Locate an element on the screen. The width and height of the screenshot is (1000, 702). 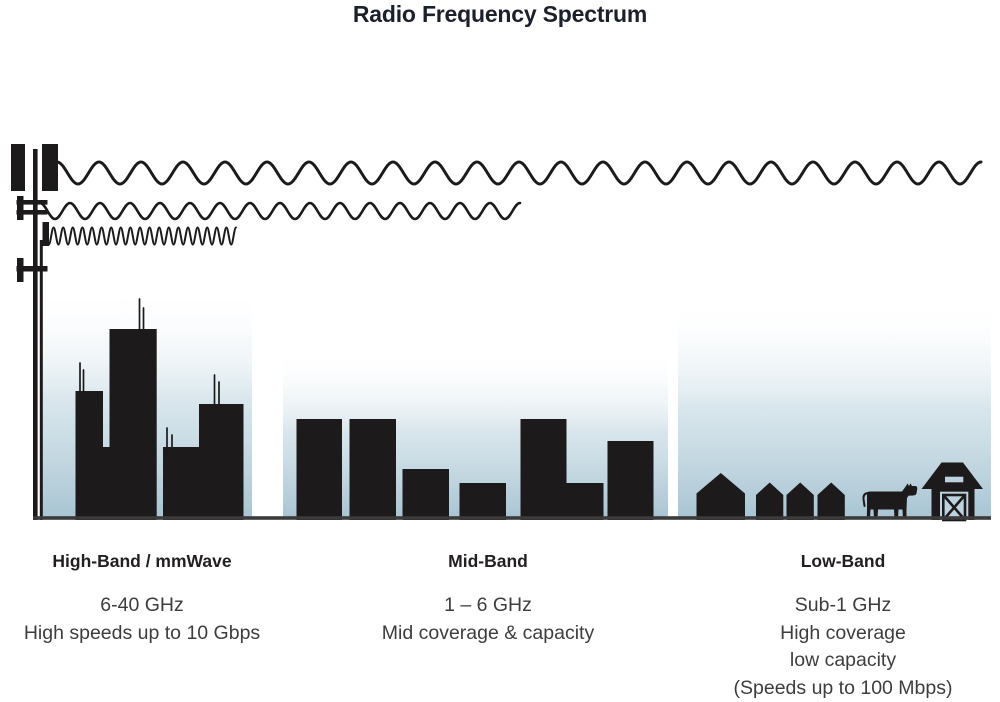
mid-frequency-wave is located at coordinates (280, 211).